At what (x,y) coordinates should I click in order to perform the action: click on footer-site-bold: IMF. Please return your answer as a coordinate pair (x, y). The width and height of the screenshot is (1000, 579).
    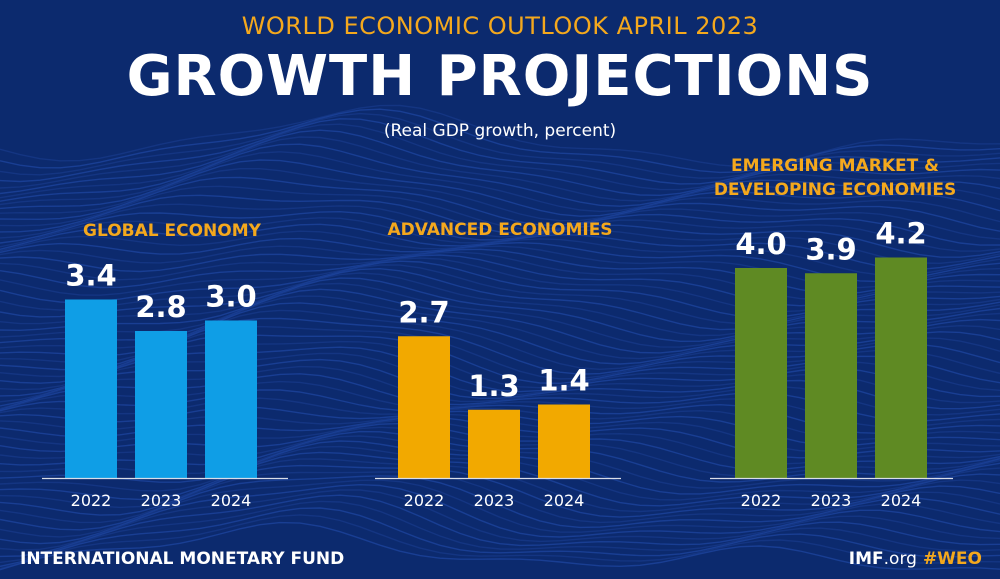
    Looking at the image, I should click on (866, 559).